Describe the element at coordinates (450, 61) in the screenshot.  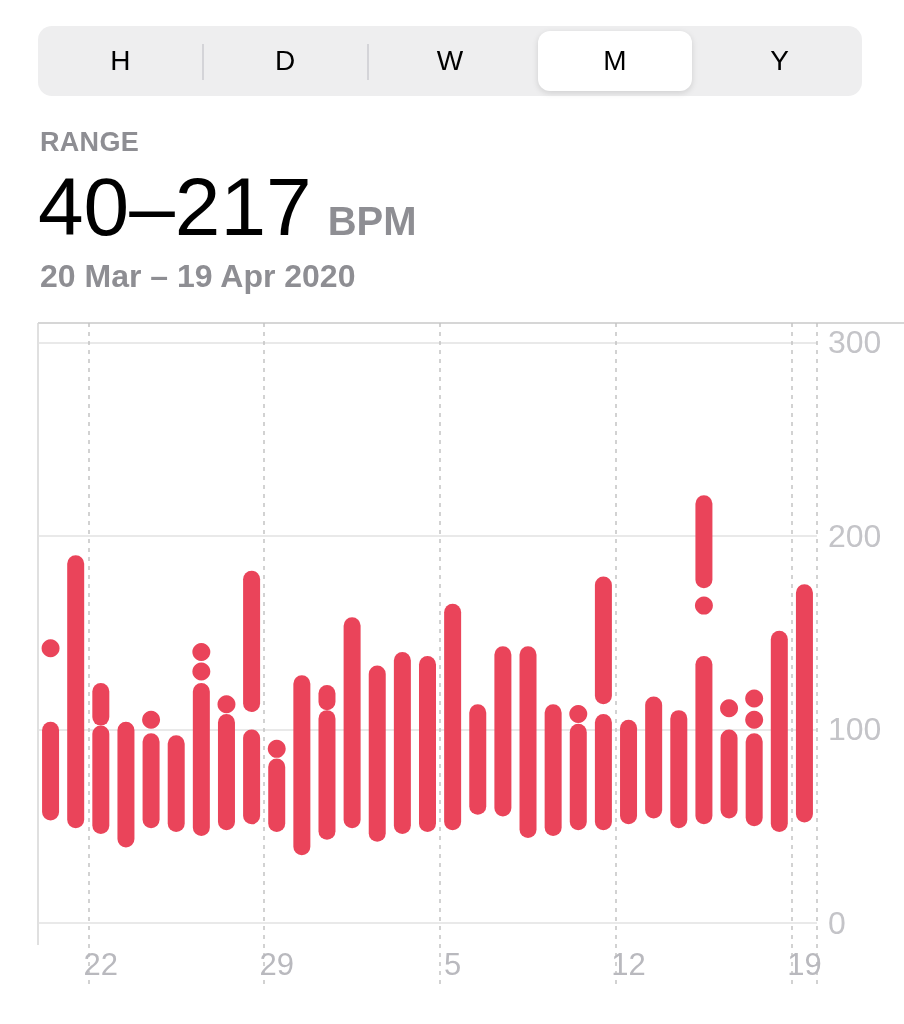
I see `segmented-control: H D W M Y` at that location.